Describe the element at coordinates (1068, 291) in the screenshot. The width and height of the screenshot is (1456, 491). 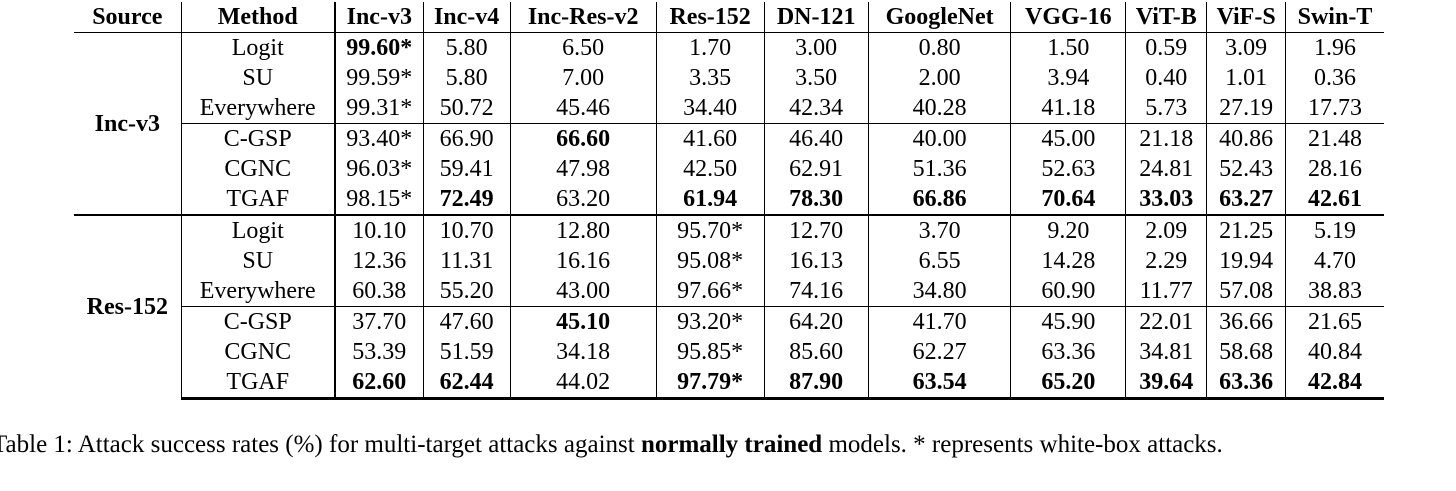
I see `value-cell: 60.90` at that location.